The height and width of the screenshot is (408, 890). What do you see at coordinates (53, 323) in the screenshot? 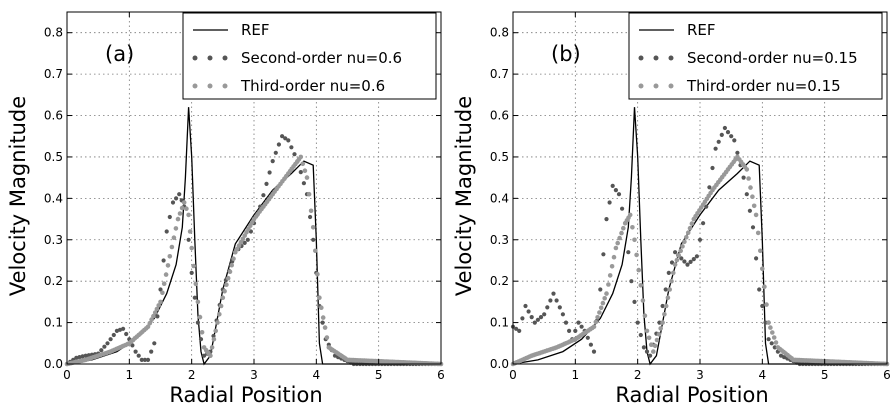
I see `y-tick-label: 0.1` at bounding box center [53, 323].